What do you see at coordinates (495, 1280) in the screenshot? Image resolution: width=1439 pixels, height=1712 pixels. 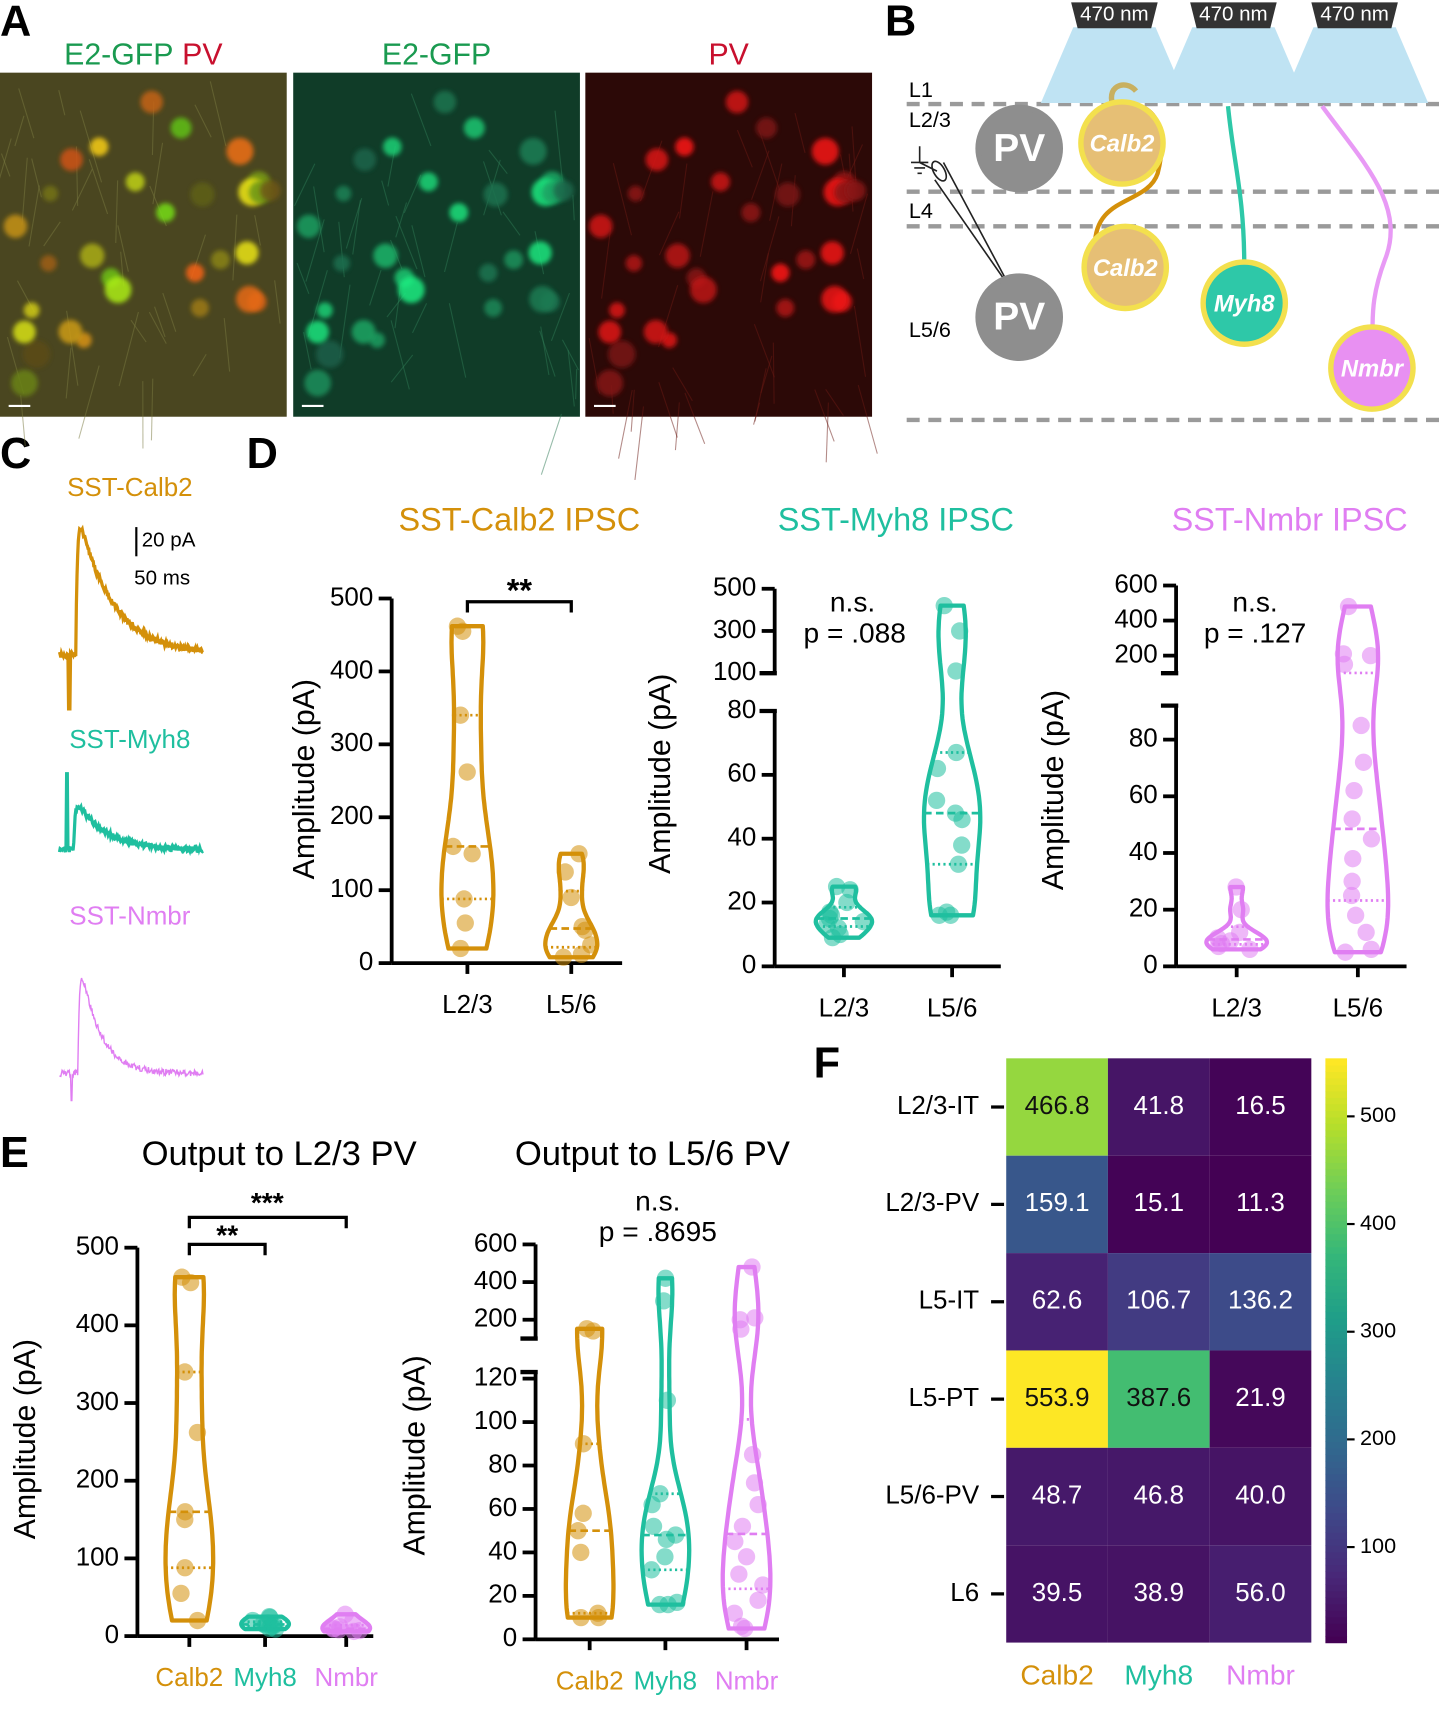 I see `y-tick-label: 400` at bounding box center [495, 1280].